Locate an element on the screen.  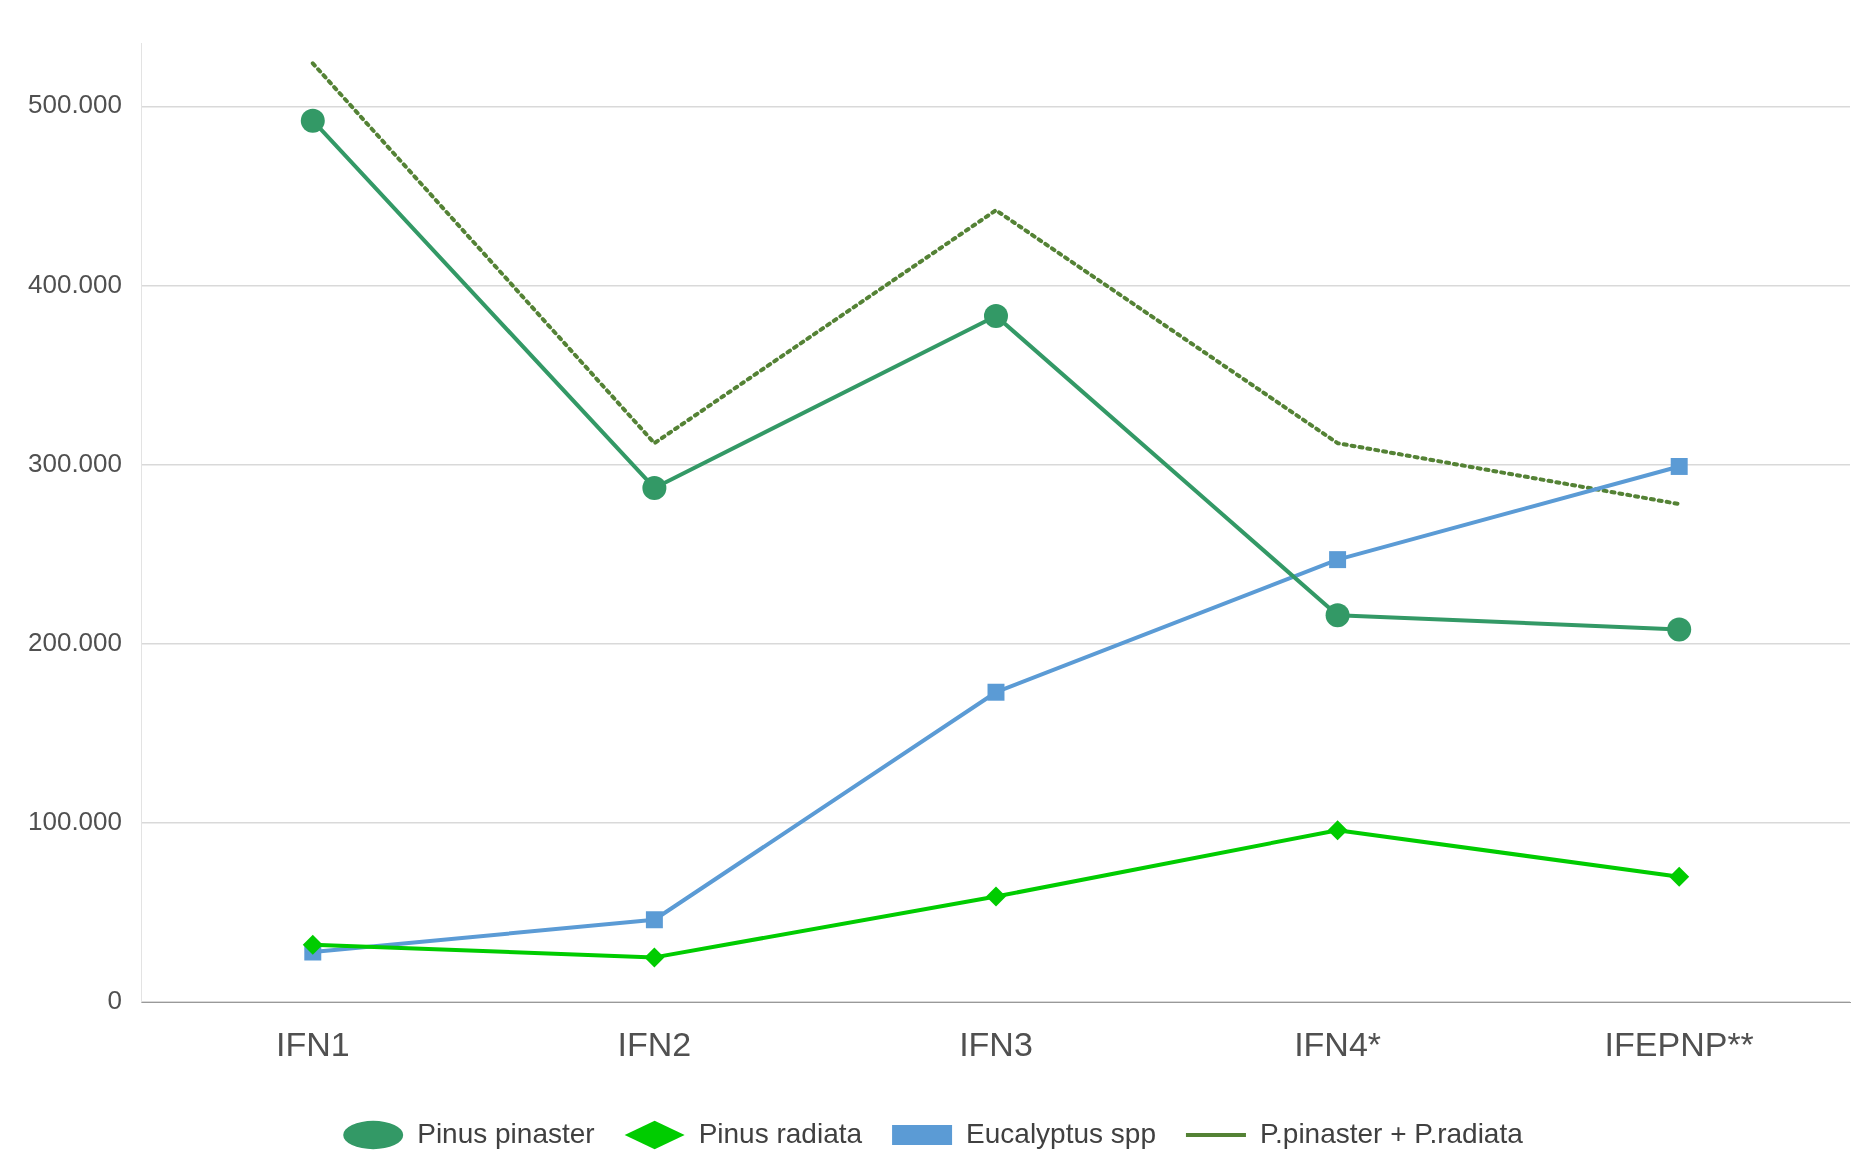
legend-label: Pinus pinaster is located at coordinates (506, 1133).